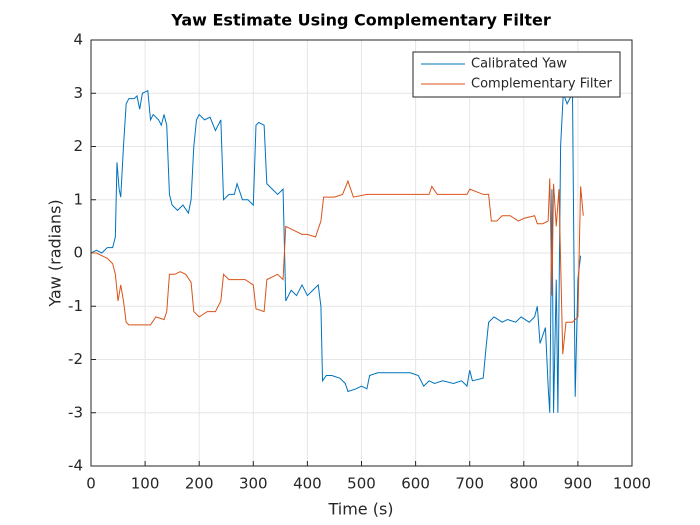 The width and height of the screenshot is (700, 525). Describe the element at coordinates (75, 359) in the screenshot. I see `y-tick-label: -2` at that location.